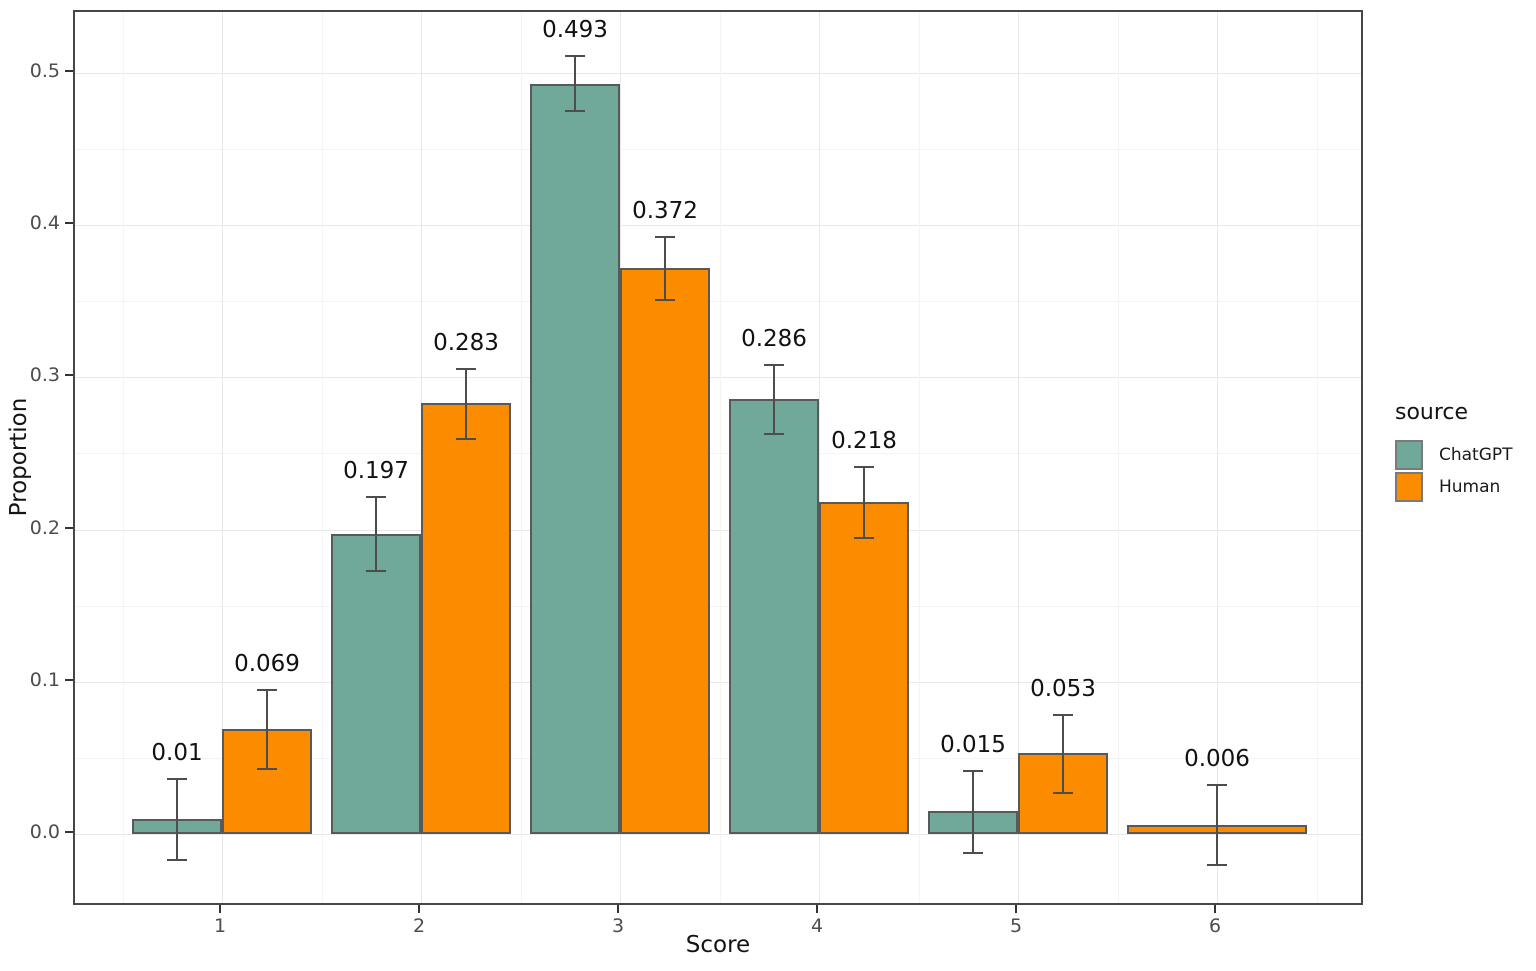 This screenshot has width=1536, height=971. I want to click on bar-value-label: 0.015, so click(973, 745).